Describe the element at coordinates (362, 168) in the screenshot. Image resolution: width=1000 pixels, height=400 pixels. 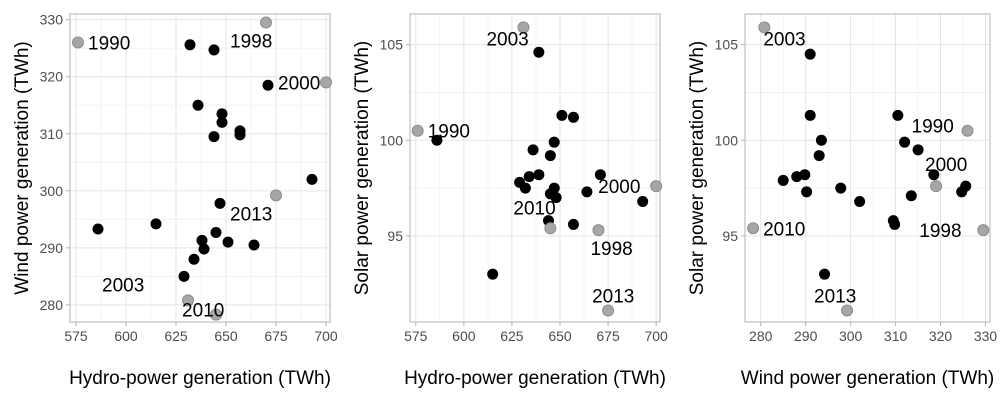
I see `y-axis-title: Solar power generation (TWh)` at that location.